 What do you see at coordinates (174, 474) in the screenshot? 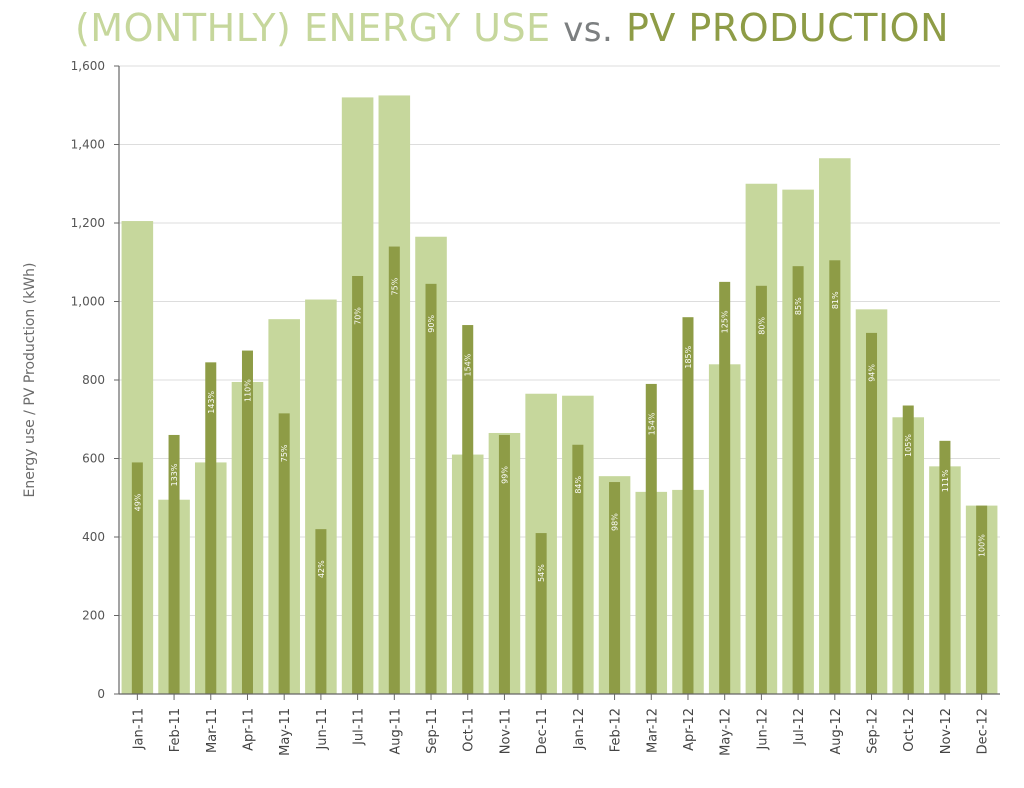
I see `percent-label: 133%` at bounding box center [174, 474].